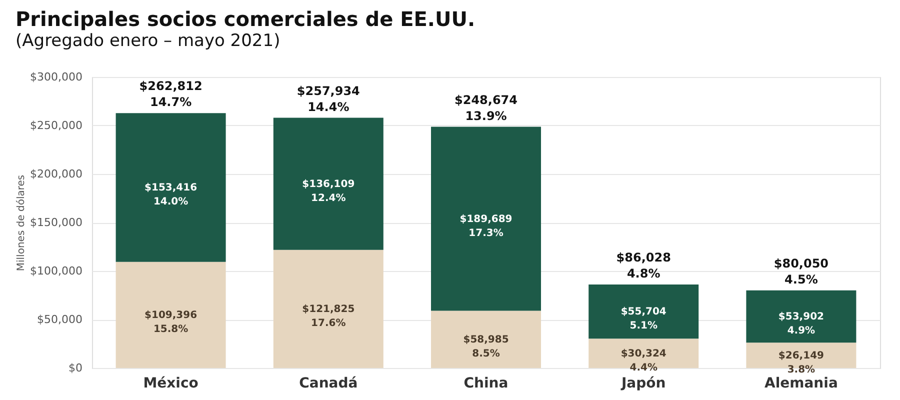  What do you see at coordinates (643, 361) in the screenshot?
I see `data-label: $30,324 4.4%` at bounding box center [643, 361].